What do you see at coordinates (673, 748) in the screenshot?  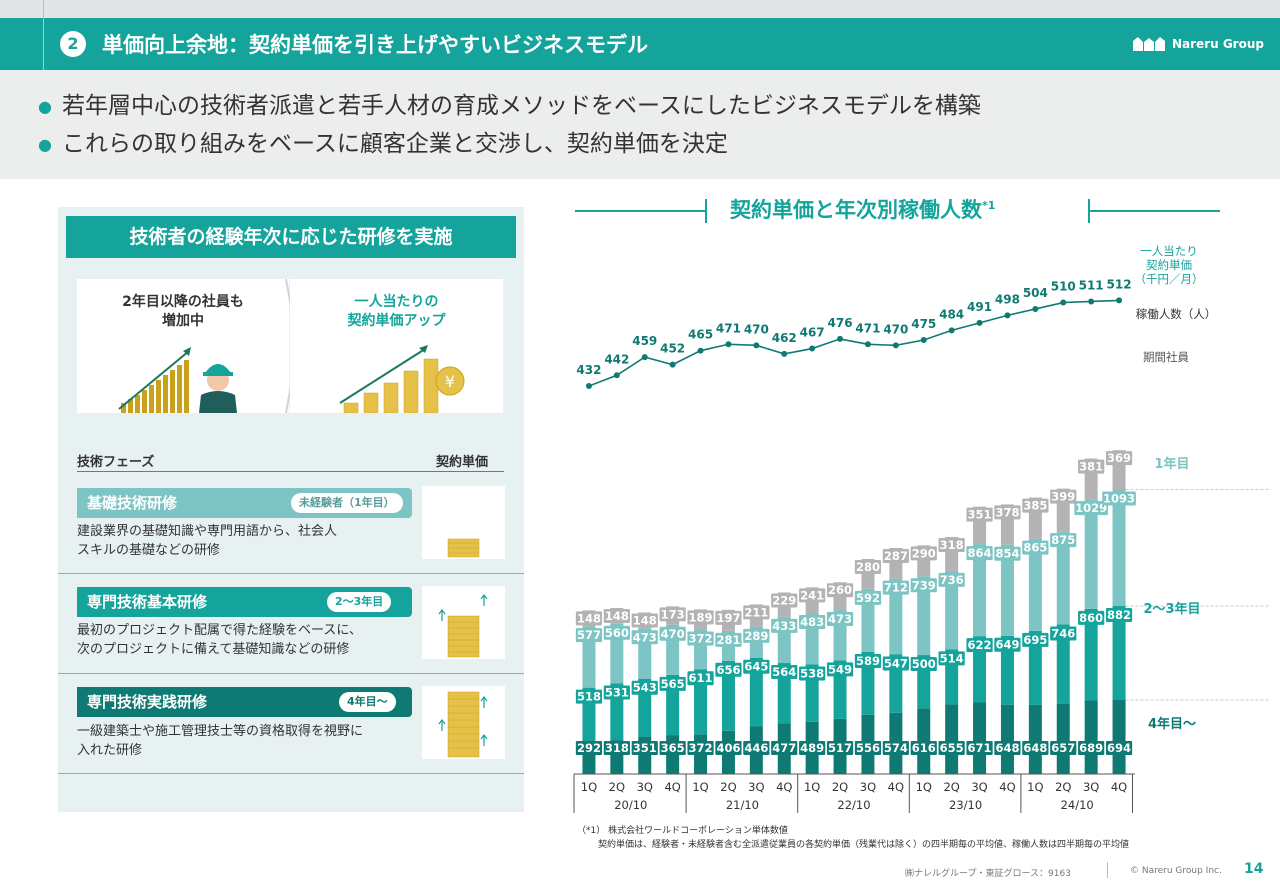 I see `data-label: 365` at bounding box center [673, 748].